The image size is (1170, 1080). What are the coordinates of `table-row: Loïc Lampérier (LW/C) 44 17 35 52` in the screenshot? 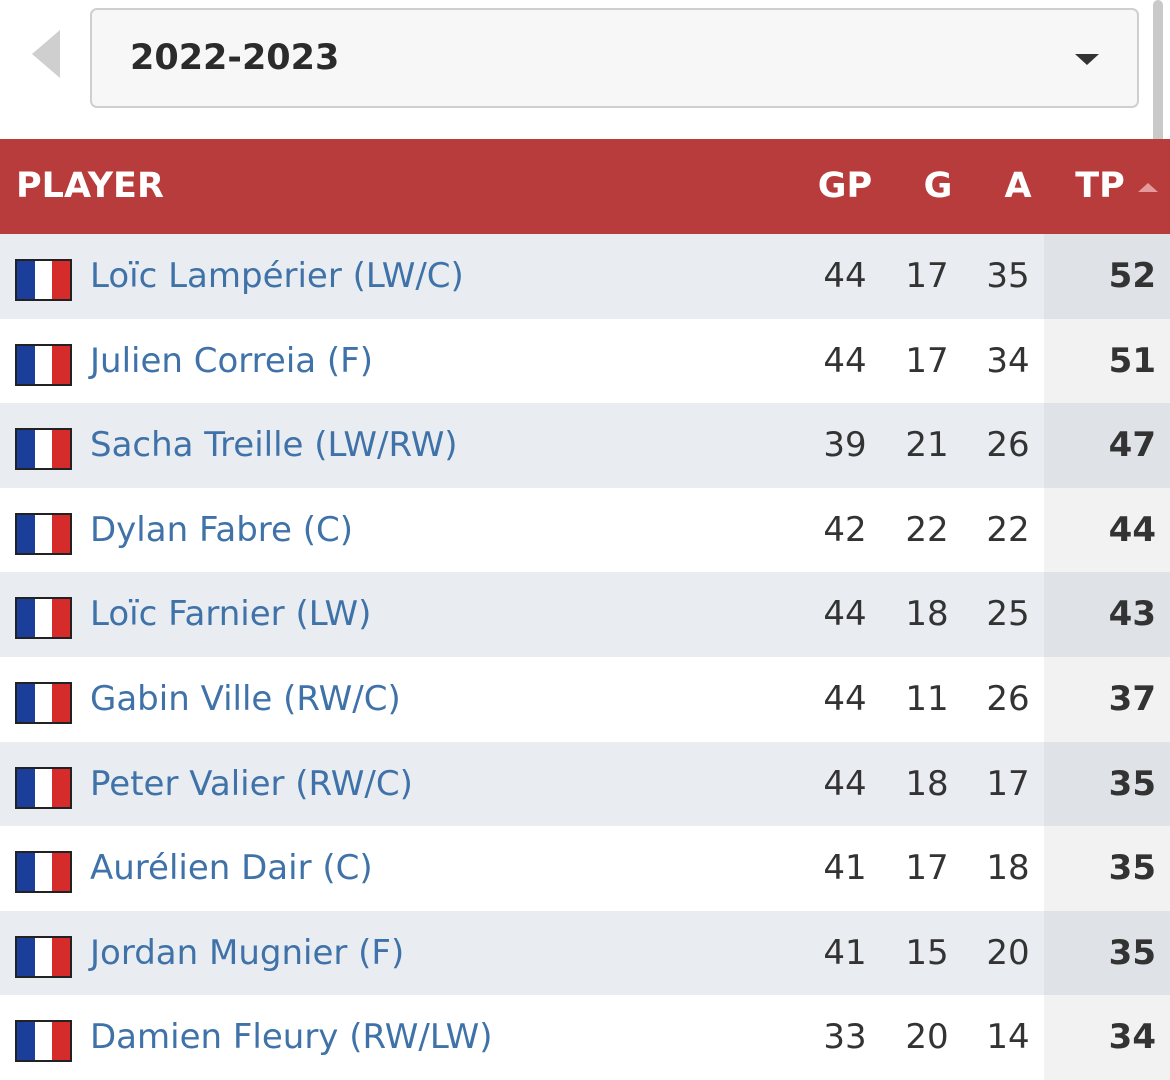 It's located at (585, 276).